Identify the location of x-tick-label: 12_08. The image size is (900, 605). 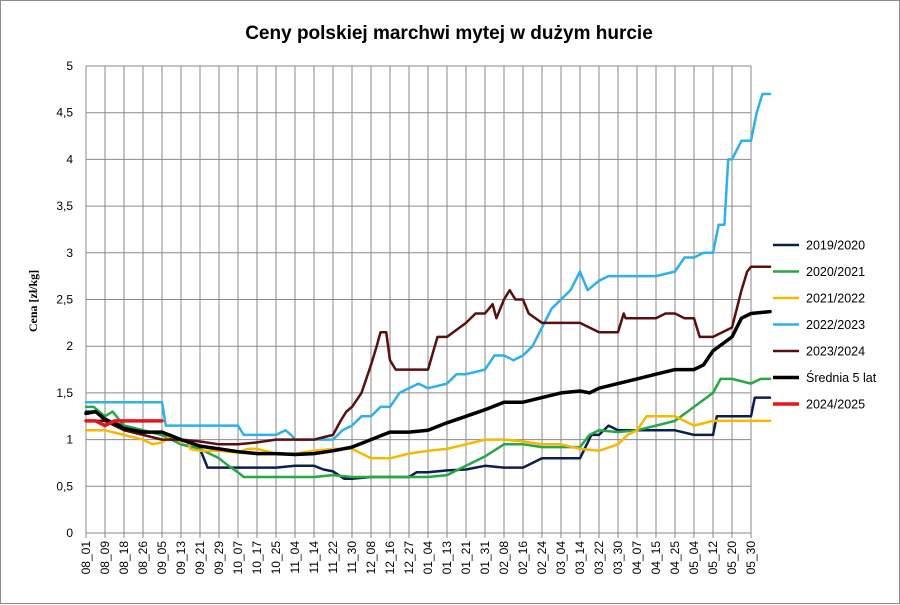
(371, 558).